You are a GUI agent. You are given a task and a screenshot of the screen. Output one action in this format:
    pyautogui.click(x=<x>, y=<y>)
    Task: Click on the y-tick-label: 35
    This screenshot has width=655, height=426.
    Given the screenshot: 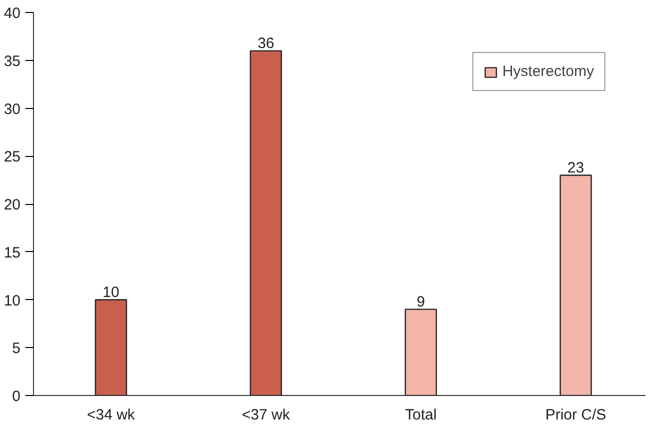 What is the action you would take?
    pyautogui.click(x=12, y=61)
    